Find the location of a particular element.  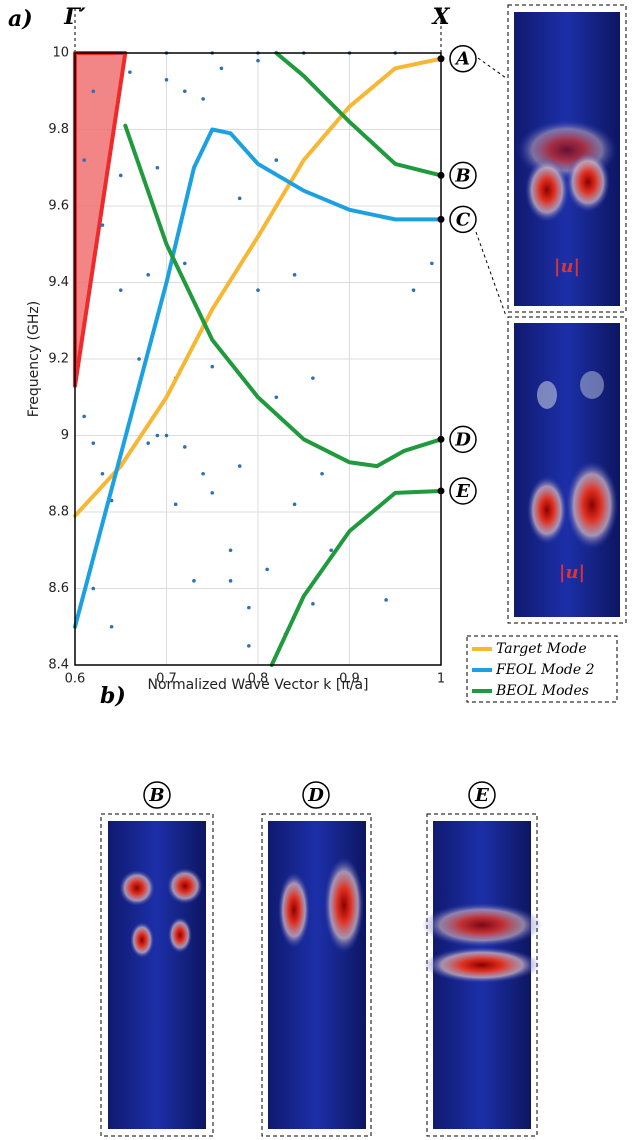

y-tick-label: 8.6 is located at coordinates (58, 588).